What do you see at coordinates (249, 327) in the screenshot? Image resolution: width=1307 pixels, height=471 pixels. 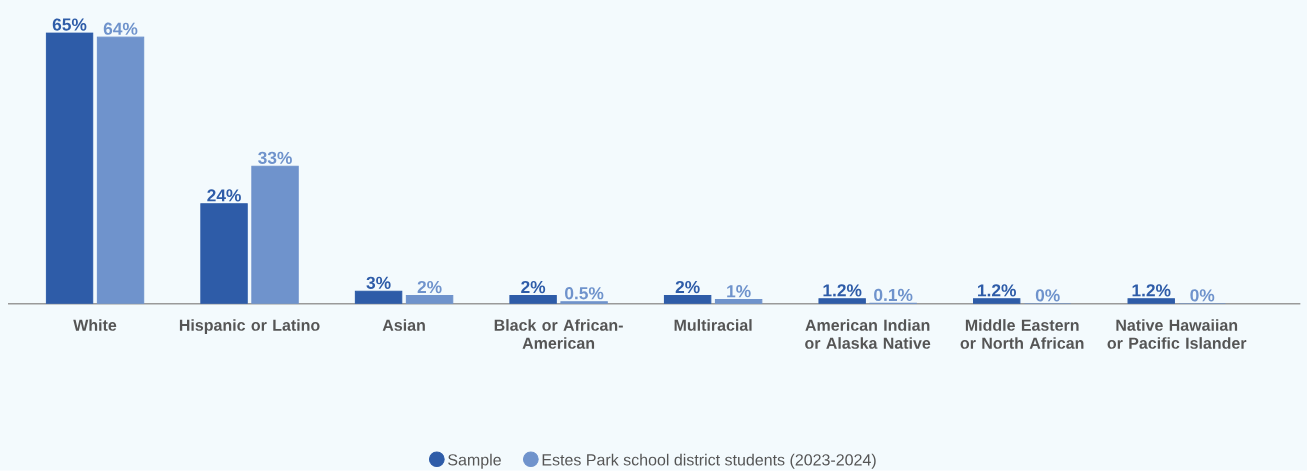 I see `x-tick-label: Hispanic or Latino` at bounding box center [249, 327].